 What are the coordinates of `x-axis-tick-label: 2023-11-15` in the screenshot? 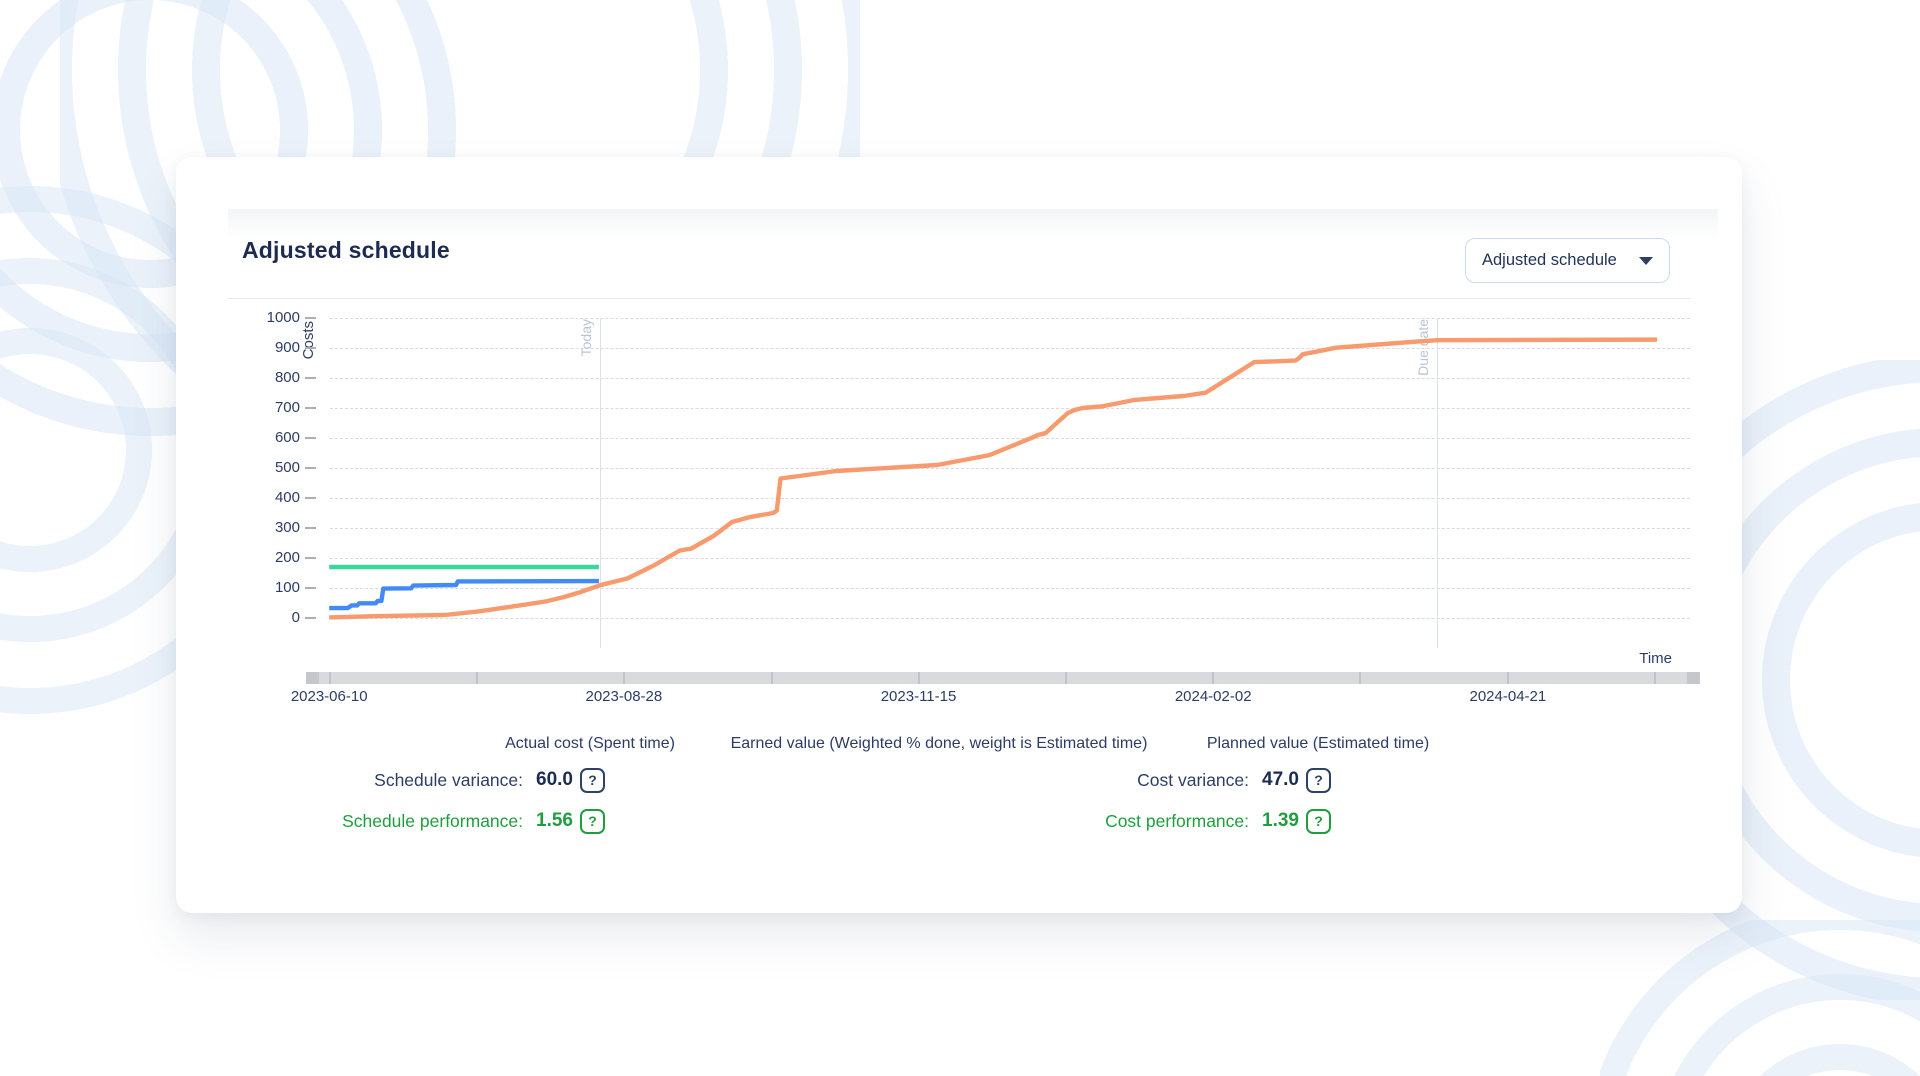 It's located at (918, 696).